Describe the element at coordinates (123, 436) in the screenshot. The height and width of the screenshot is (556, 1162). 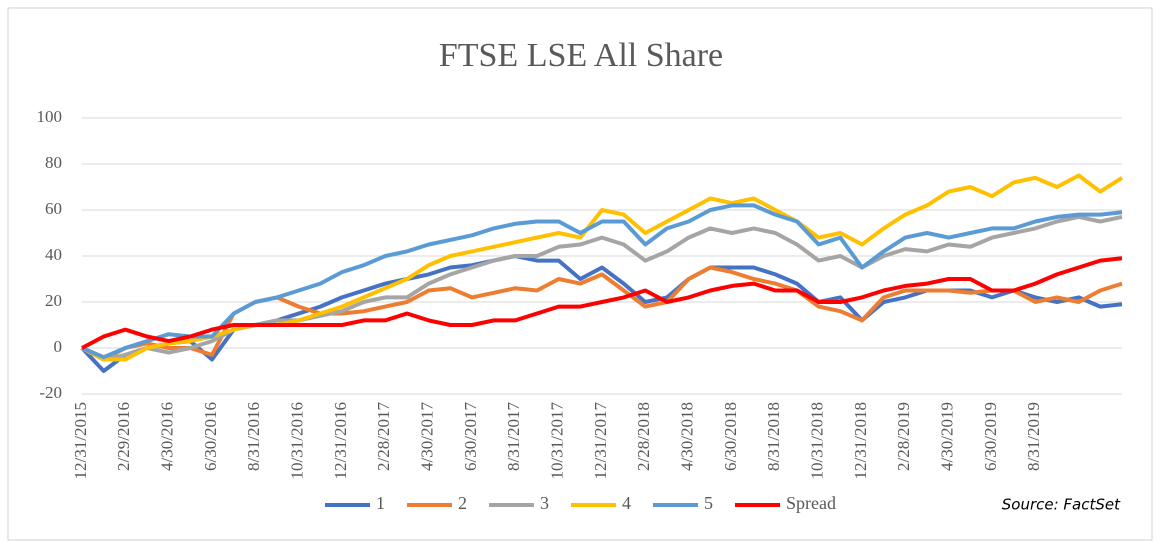
I see `x-tick-label: 2/29/2016` at that location.